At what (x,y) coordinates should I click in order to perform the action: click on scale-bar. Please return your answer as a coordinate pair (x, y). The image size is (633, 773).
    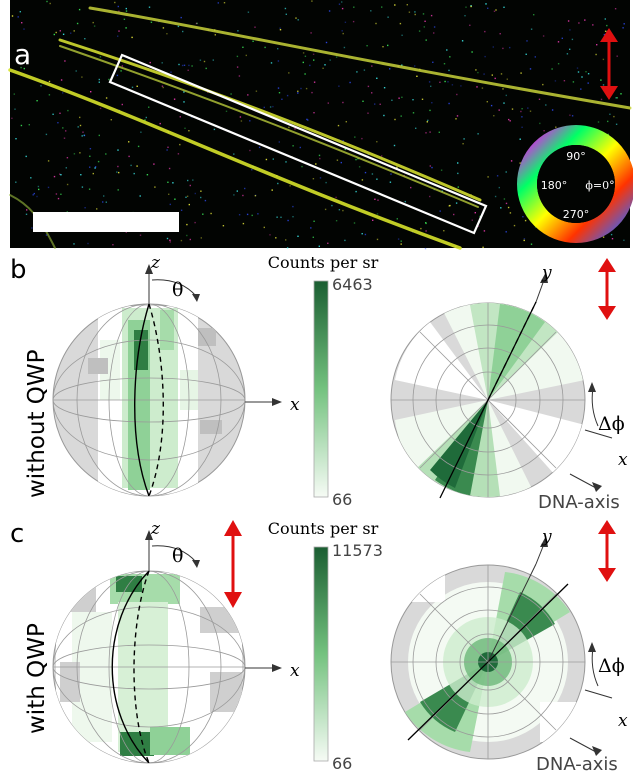
    Looking at the image, I should click on (106, 222).